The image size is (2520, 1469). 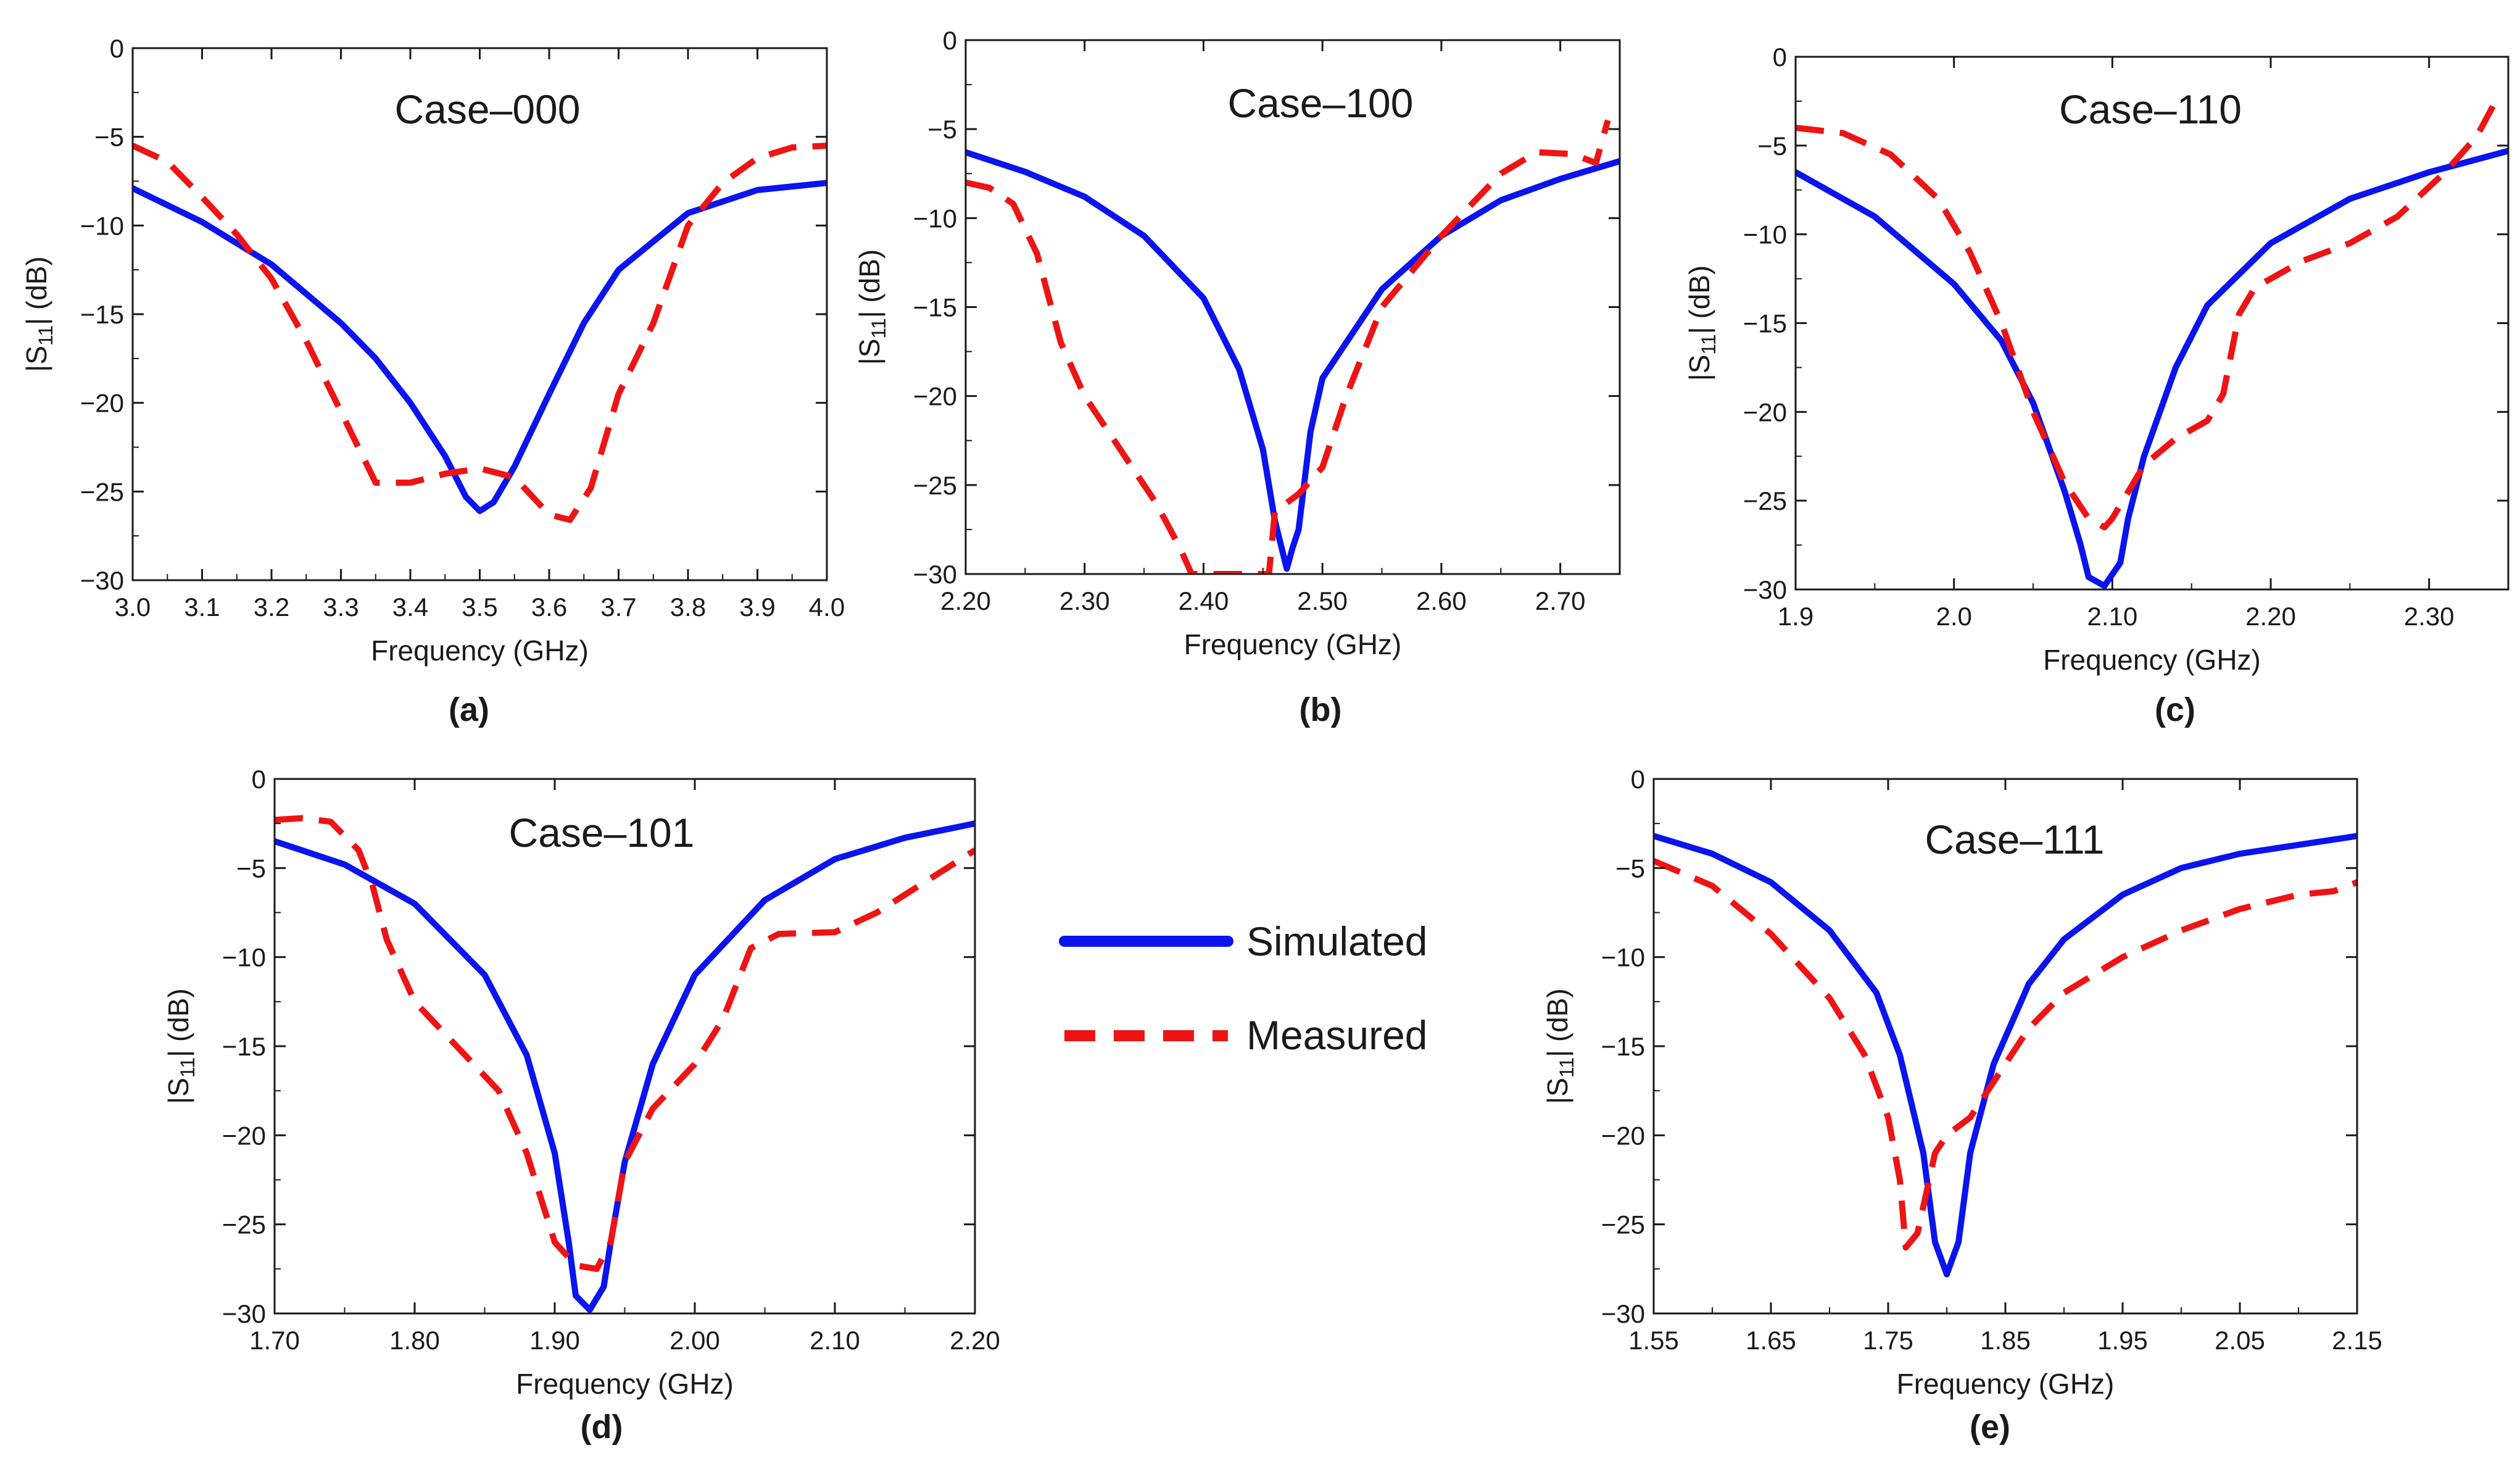 What do you see at coordinates (602, 832) in the screenshot?
I see `chart-title: Case–101` at bounding box center [602, 832].